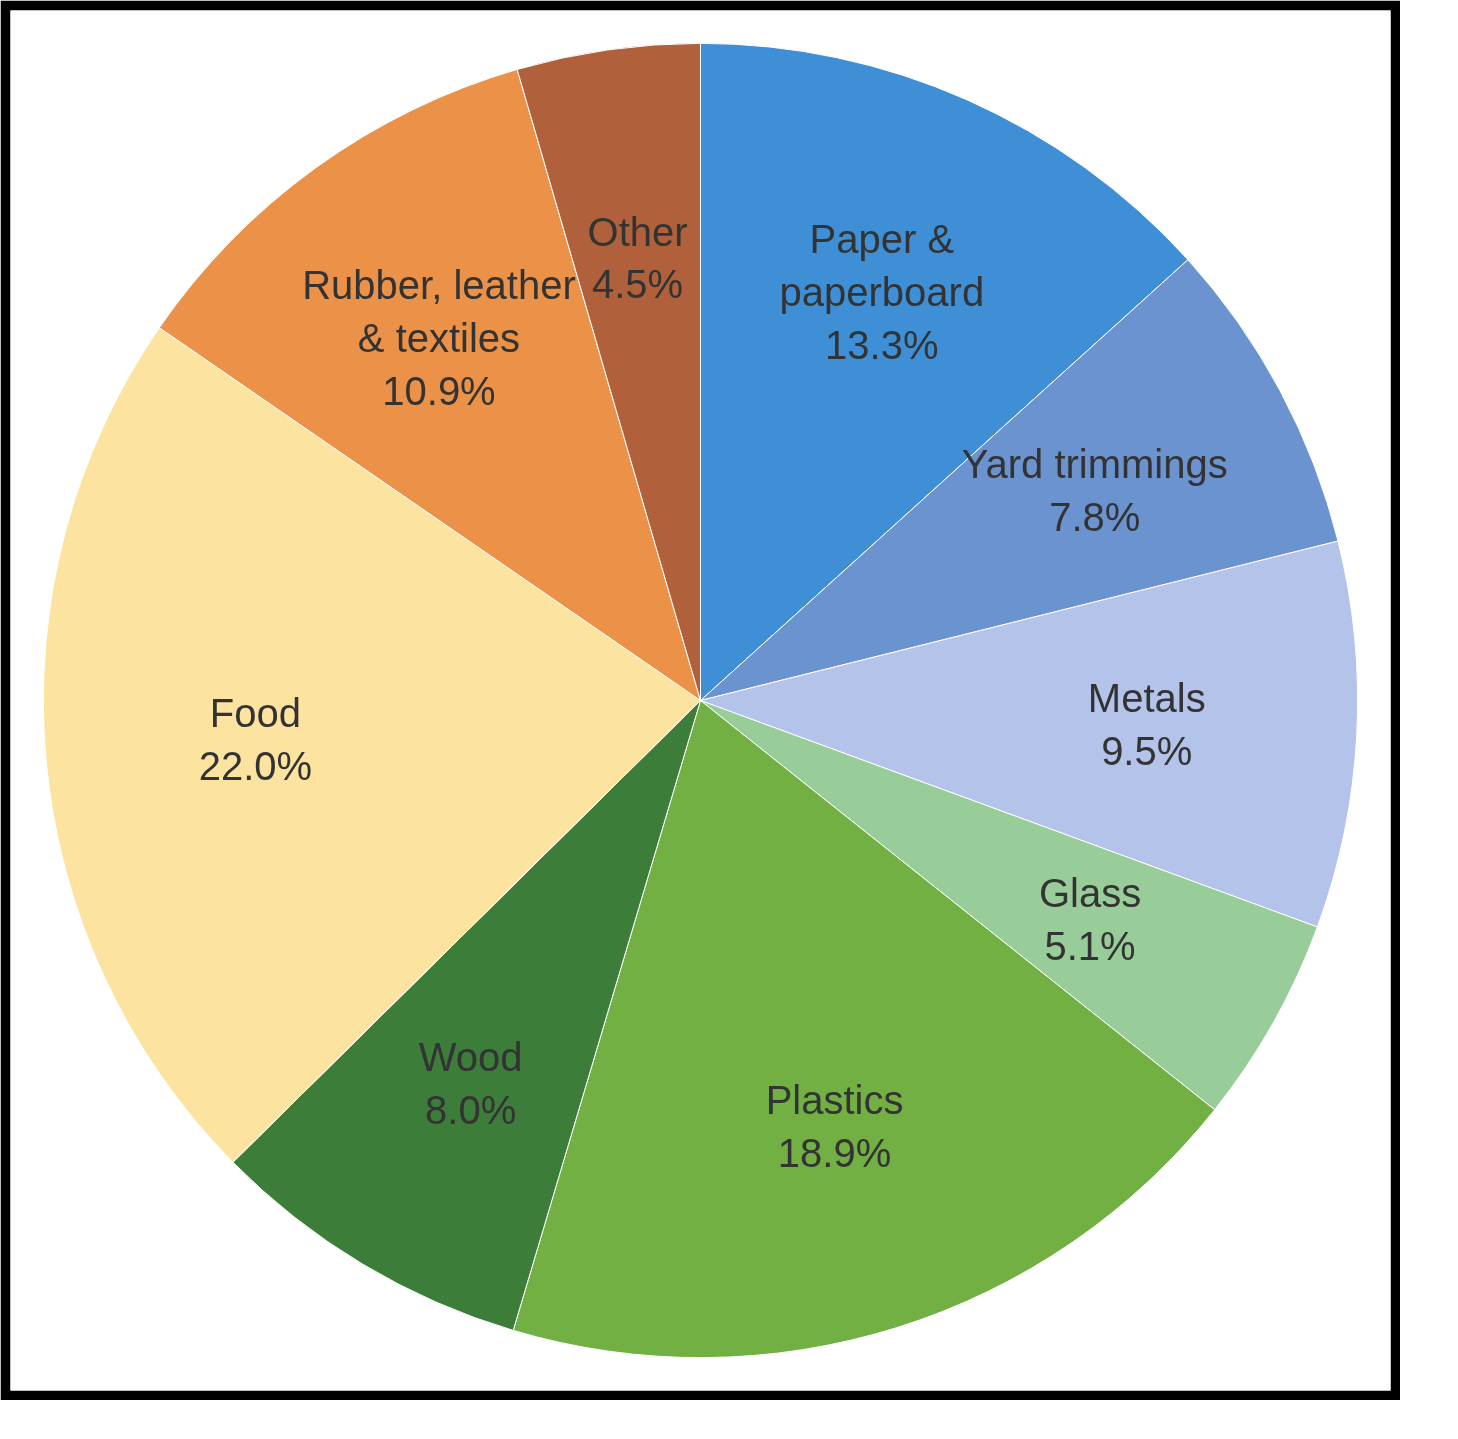 This screenshot has width=1458, height=1439. I want to click on data-label: 8.0%, so click(471, 1110).